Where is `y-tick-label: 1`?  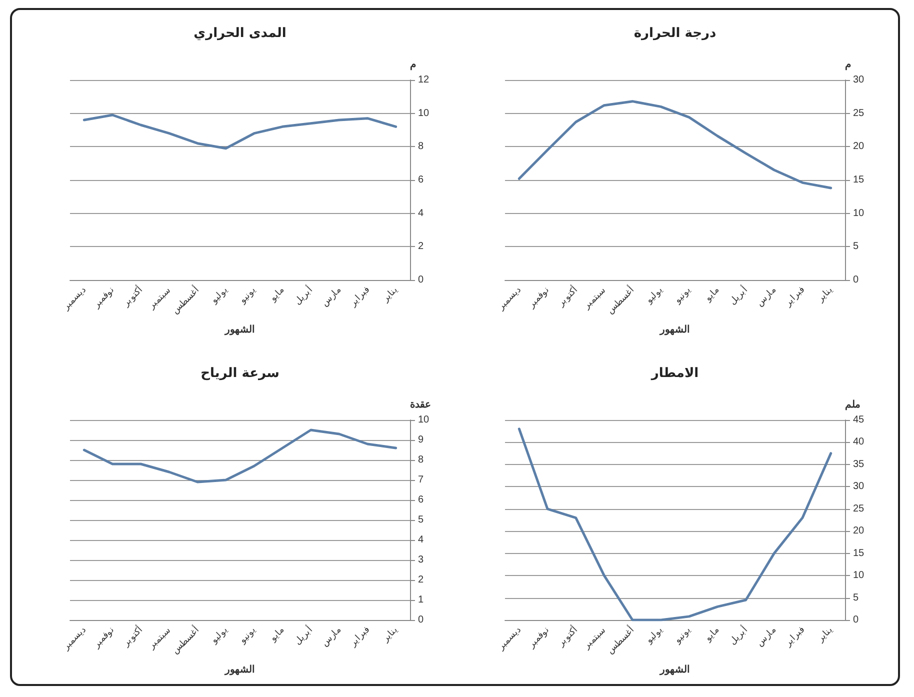 y-tick-label: 1 is located at coordinates (421, 600).